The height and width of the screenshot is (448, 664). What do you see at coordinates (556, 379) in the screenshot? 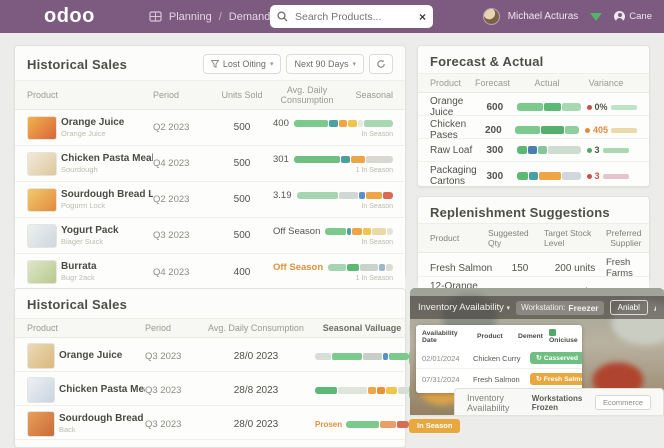
I see `status-pill-button: ↻Fresh Salmon` at bounding box center [556, 379].